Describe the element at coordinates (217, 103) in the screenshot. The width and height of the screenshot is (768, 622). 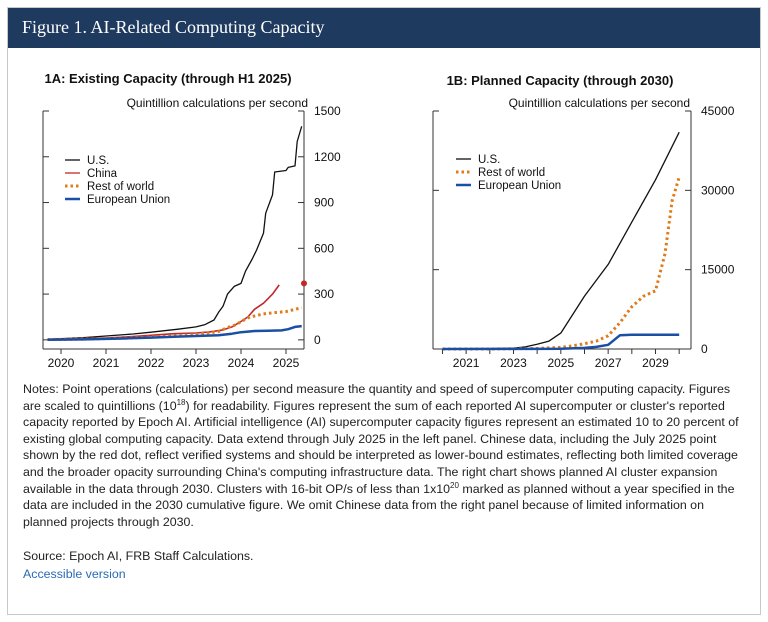
I see `chart-1a-ylabel: Quintillion calculations per second` at that location.